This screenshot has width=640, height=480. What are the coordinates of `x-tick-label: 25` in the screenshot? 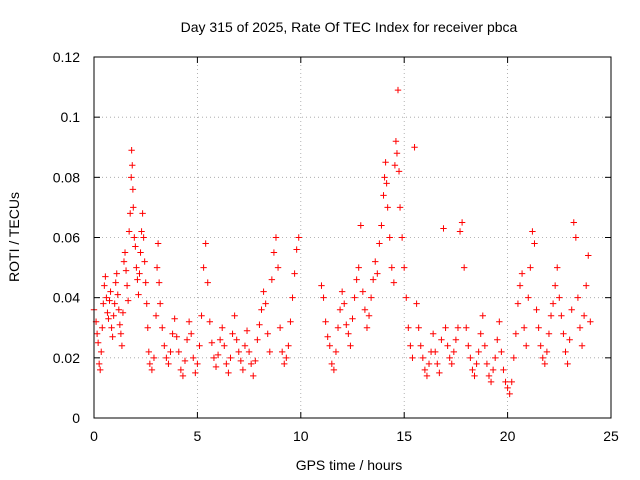 It's located at (611, 436).